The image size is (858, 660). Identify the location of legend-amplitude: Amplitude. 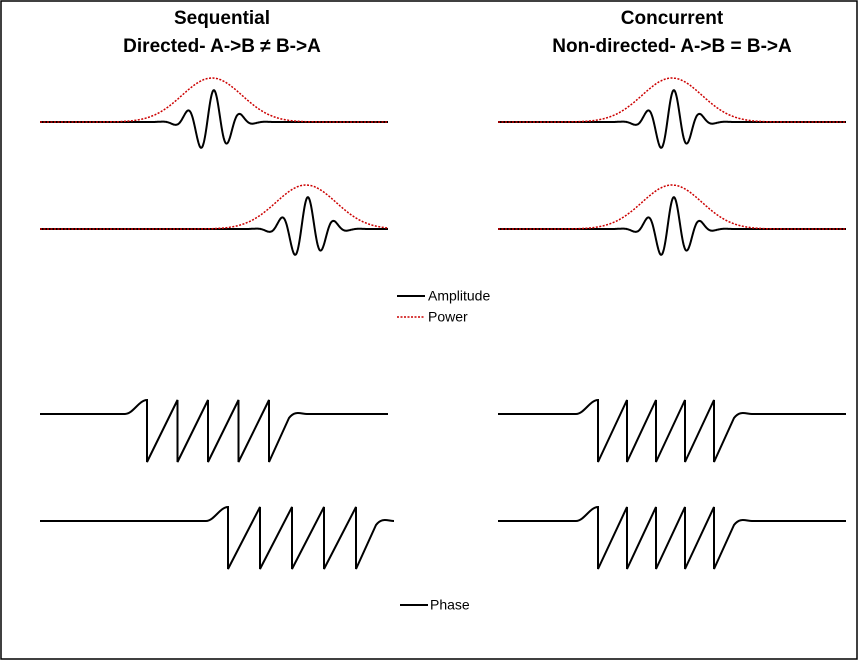
(459, 296).